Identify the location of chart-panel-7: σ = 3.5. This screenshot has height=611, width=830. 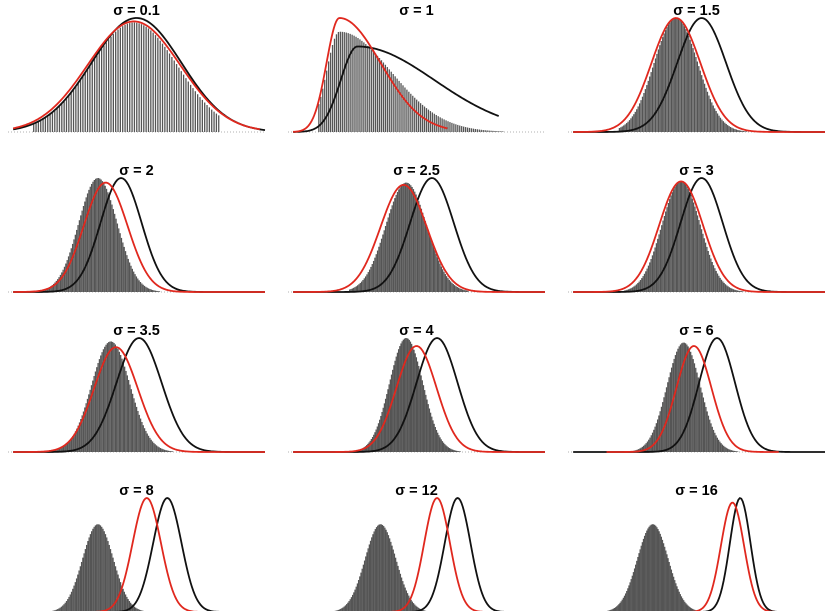
(136, 388).